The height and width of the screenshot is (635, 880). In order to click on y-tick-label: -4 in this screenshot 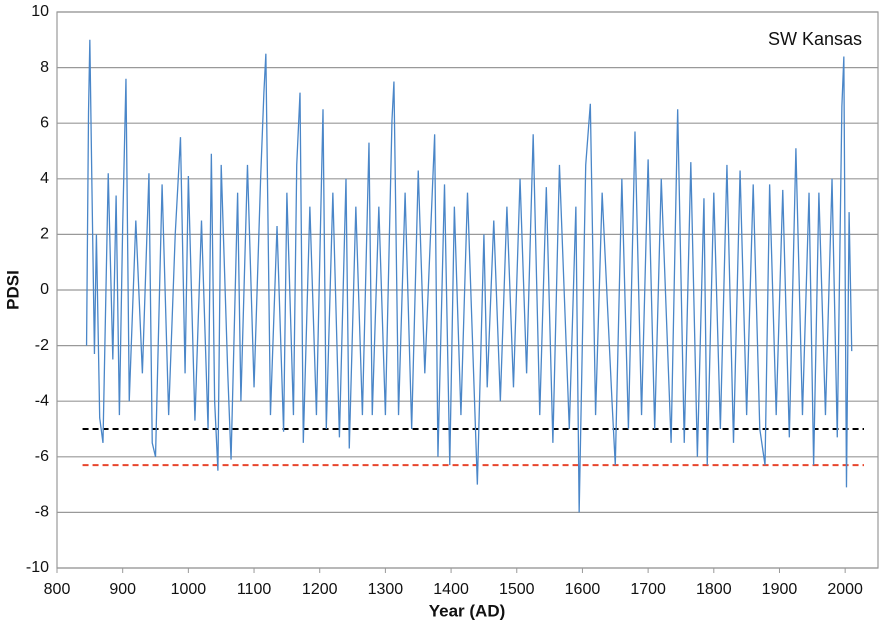, I will do `click(42, 400)`.